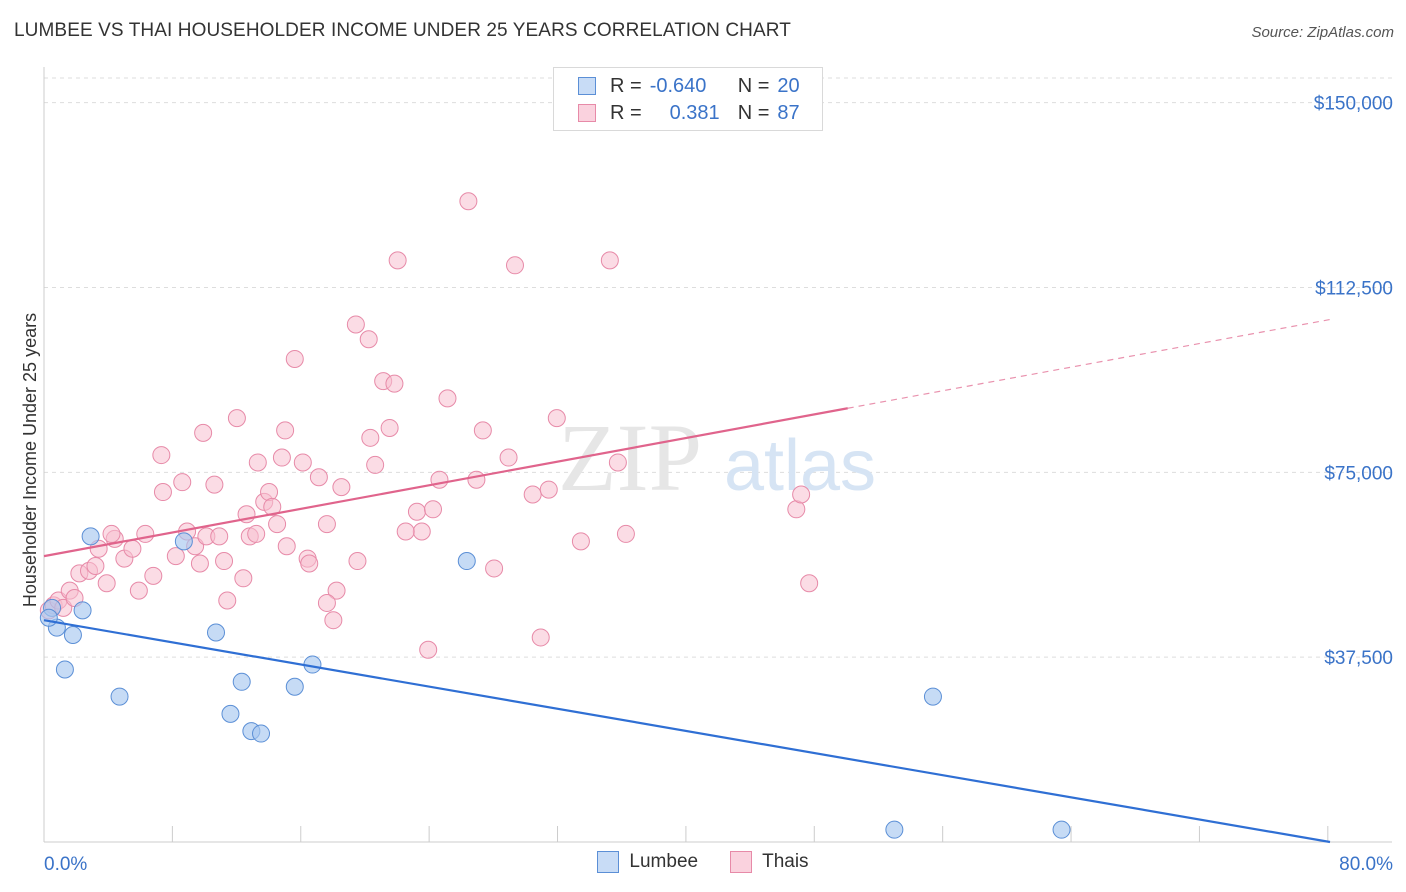  I want to click on legend-row-thai: R = 0.381 N = 87, so click(689, 113).